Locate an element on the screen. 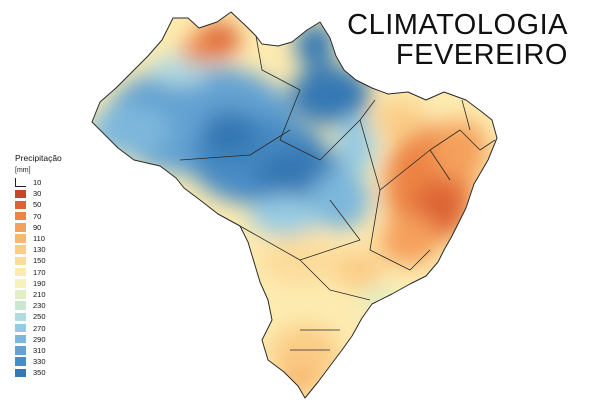 Image resolution: width=590 pixels, height=417 pixels. legend-label: 50 is located at coordinates (37, 205).